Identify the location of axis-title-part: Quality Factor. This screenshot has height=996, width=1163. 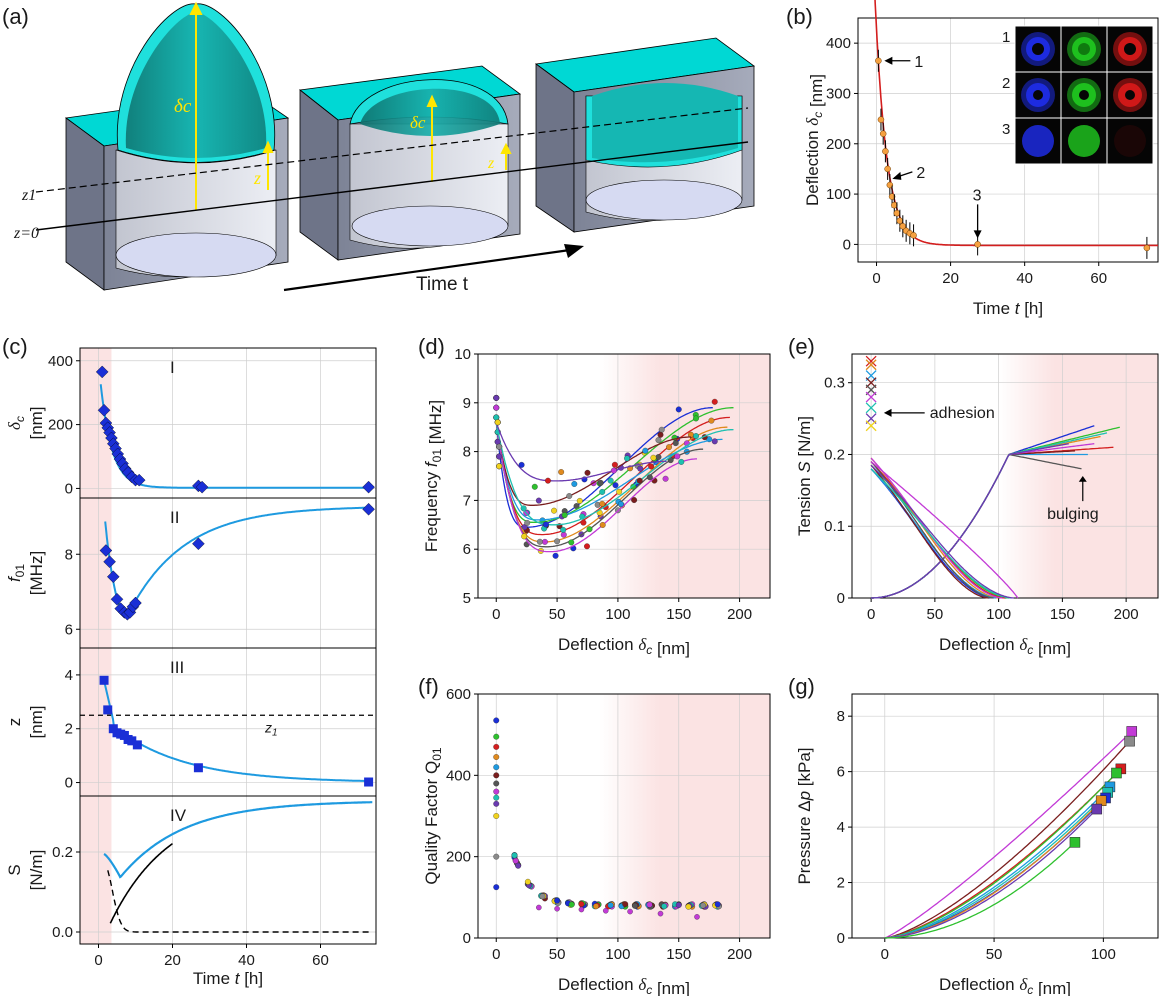
(431, 829).